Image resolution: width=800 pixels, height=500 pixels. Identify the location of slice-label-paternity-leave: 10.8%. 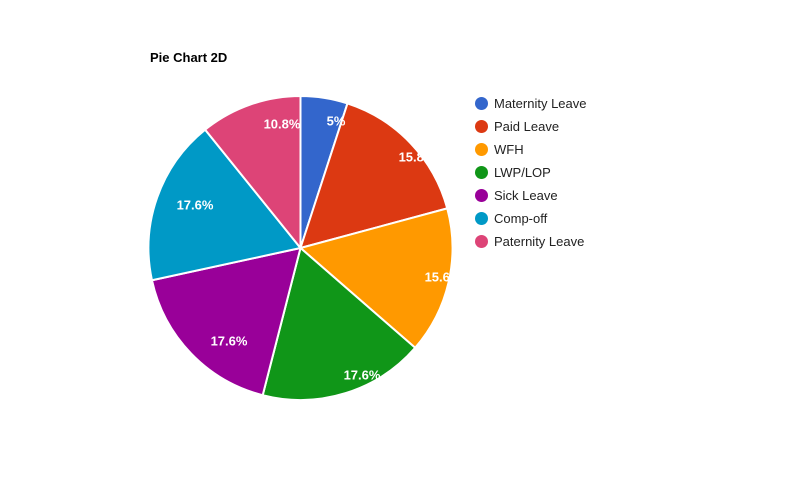
(282, 124).